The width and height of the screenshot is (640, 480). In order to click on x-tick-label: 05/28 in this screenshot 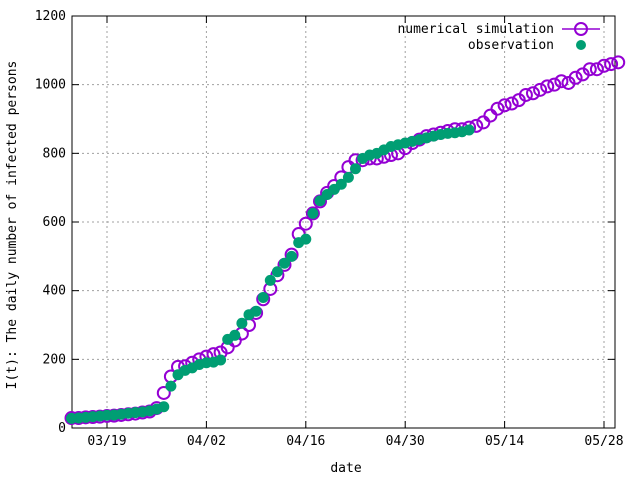, I will do `click(603, 441)`.